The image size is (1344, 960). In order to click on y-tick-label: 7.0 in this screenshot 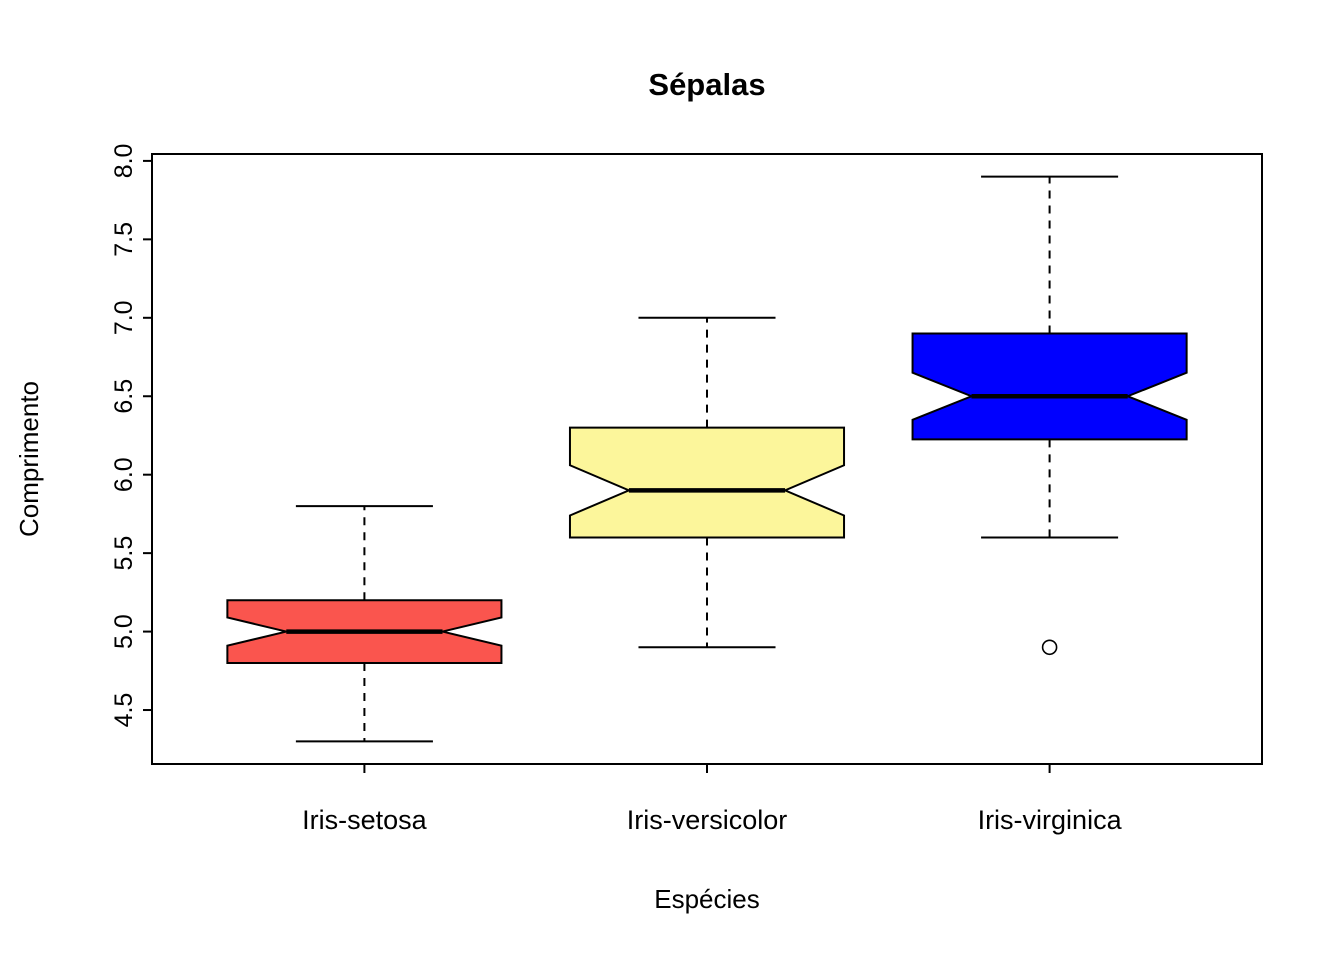, I will do `click(124, 317)`.